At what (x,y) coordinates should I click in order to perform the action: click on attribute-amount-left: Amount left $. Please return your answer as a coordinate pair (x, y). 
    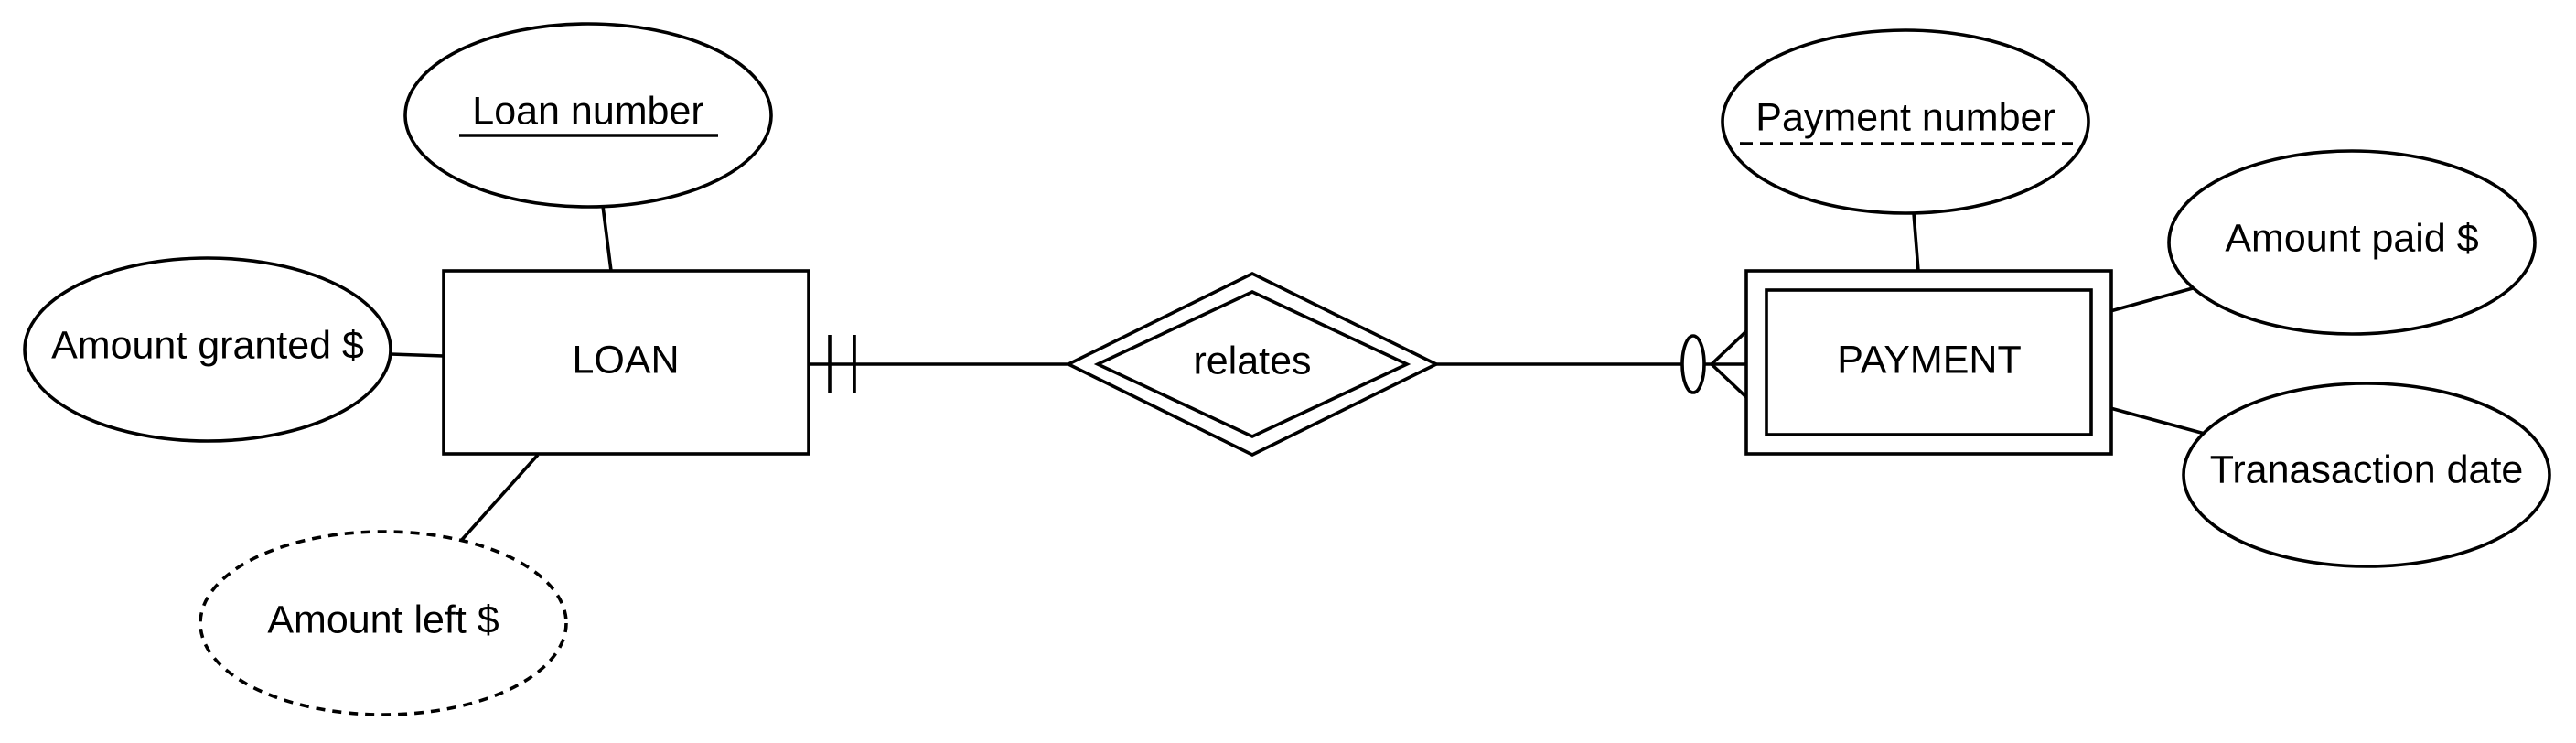
    Looking at the image, I should click on (383, 623).